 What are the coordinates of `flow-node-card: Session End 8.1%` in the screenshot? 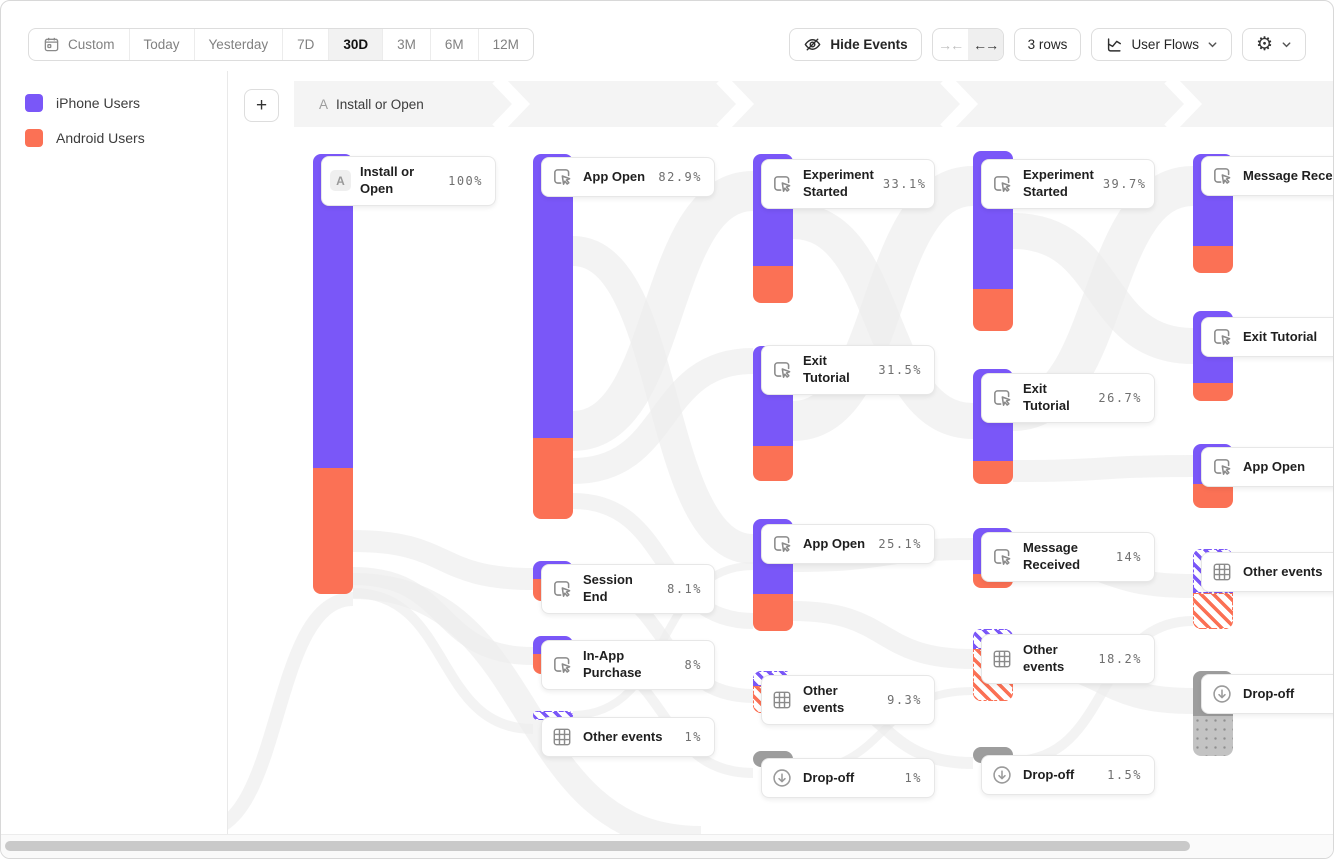 It's located at (628, 589).